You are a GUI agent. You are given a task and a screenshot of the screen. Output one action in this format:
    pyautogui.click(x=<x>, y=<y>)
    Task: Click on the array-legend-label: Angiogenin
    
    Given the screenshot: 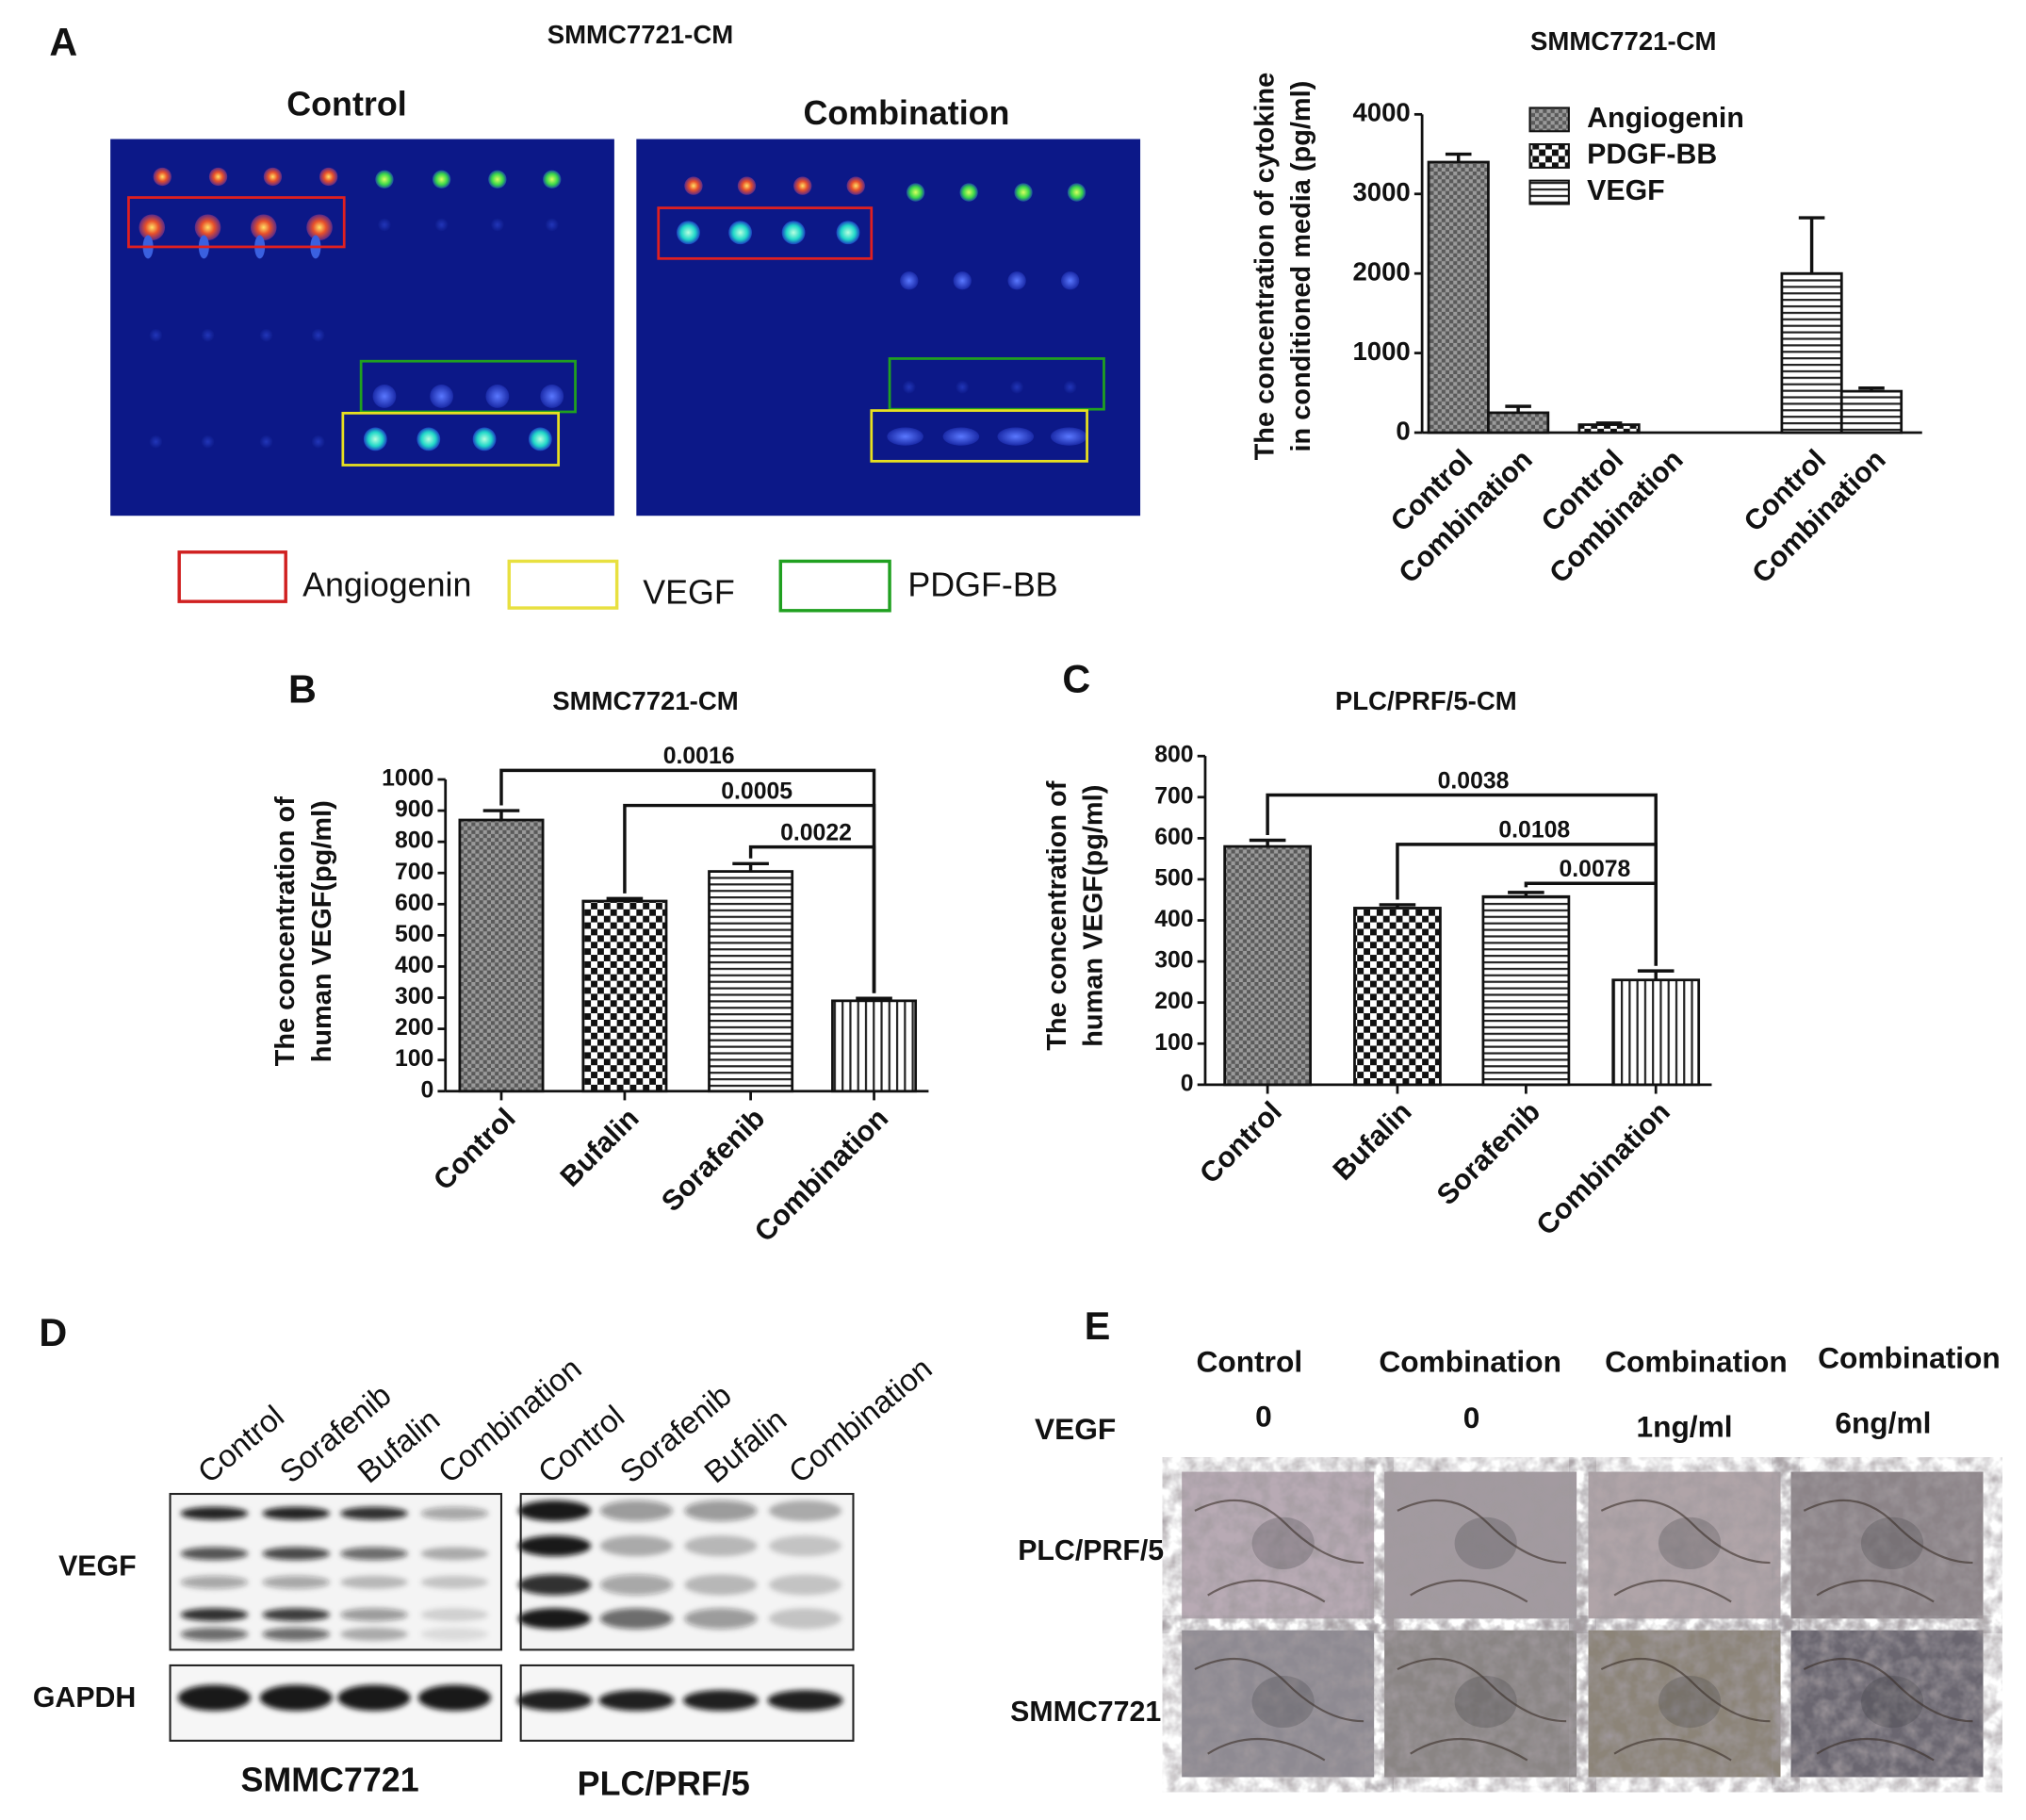 What is the action you would take?
    pyautogui.click(x=386, y=584)
    